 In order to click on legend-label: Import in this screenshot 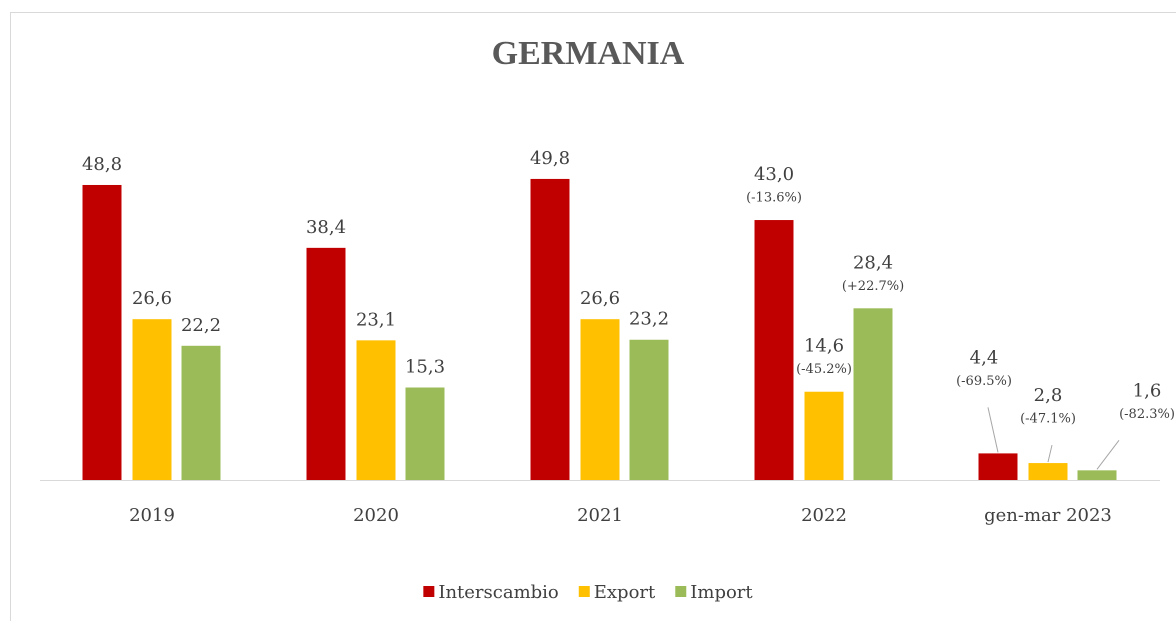, I will do `click(721, 592)`.